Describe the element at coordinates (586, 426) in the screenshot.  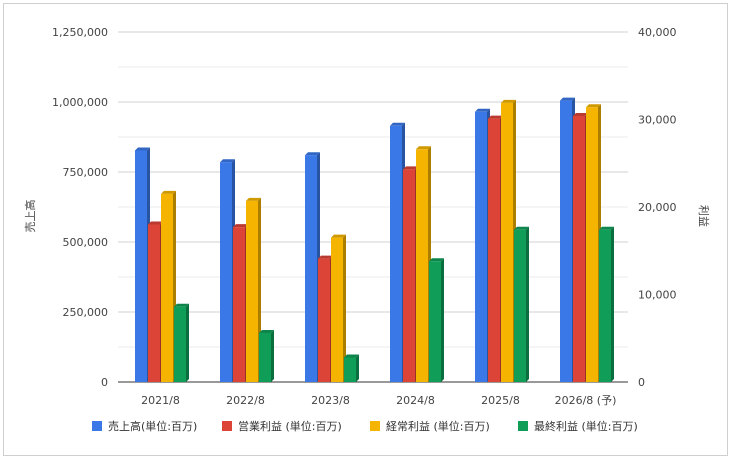
I see `legend-label: 最終利益 (単位:百万)` at that location.